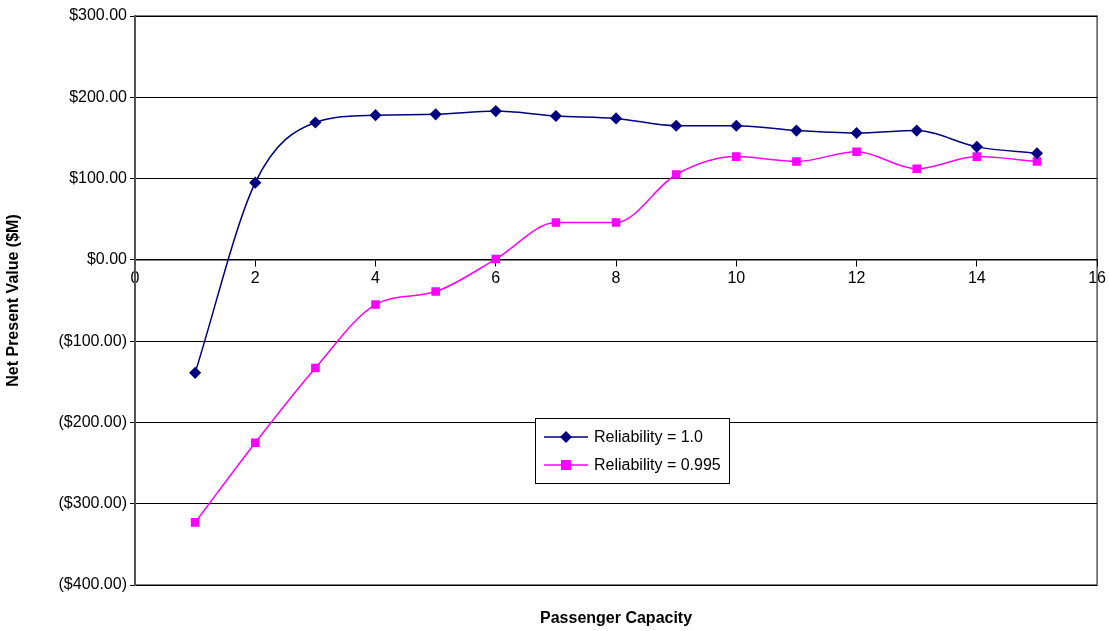 The image size is (1109, 631). What do you see at coordinates (92, 503) in the screenshot?
I see `y-tick-label: ($300.00)` at bounding box center [92, 503].